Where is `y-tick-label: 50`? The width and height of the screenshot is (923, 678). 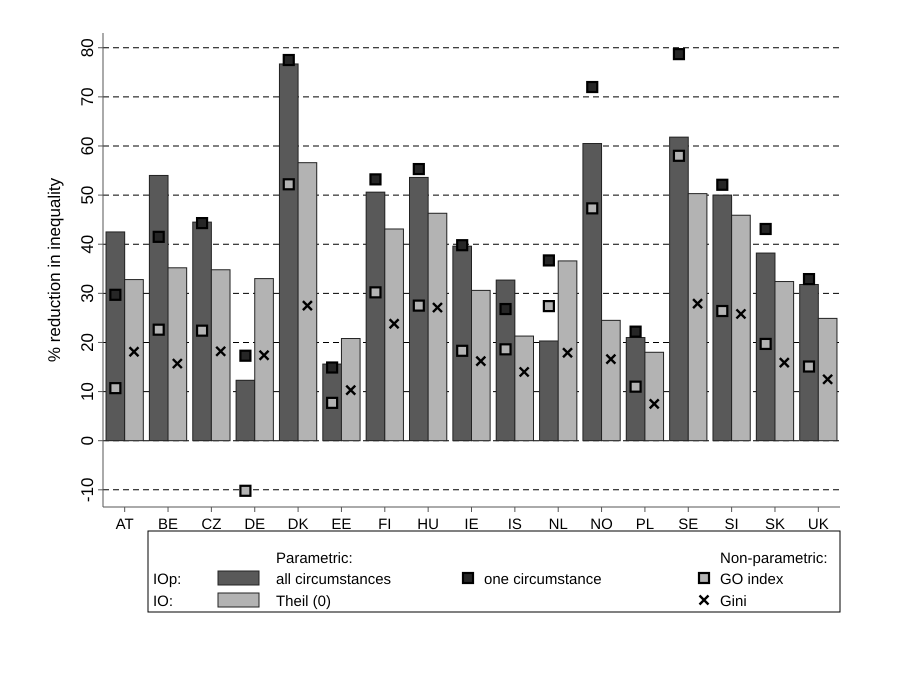 y-tick-label: 50 is located at coordinates (87, 195).